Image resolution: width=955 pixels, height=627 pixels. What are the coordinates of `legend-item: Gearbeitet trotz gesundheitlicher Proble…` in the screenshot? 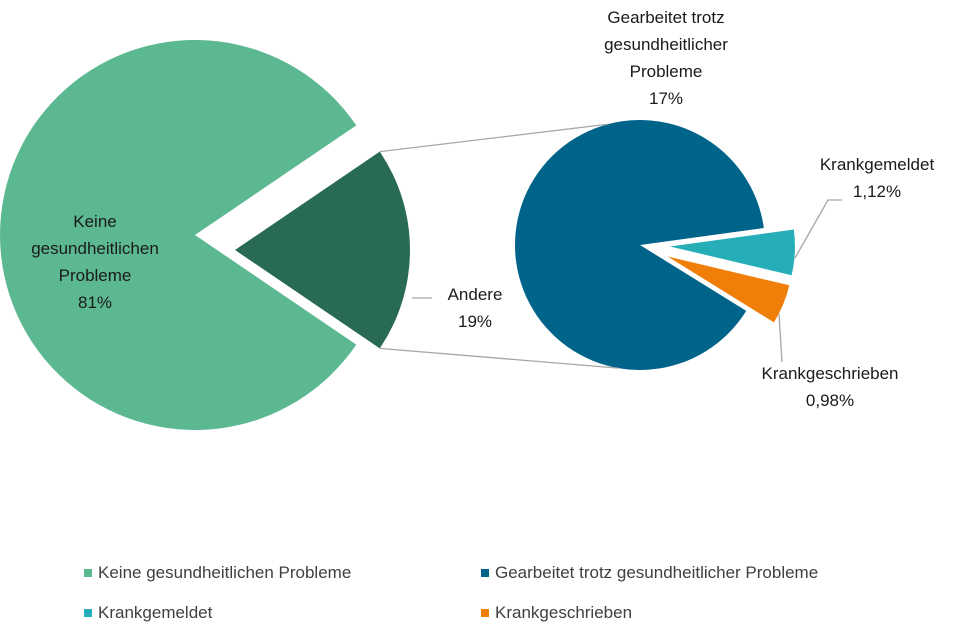 It's located at (649, 573).